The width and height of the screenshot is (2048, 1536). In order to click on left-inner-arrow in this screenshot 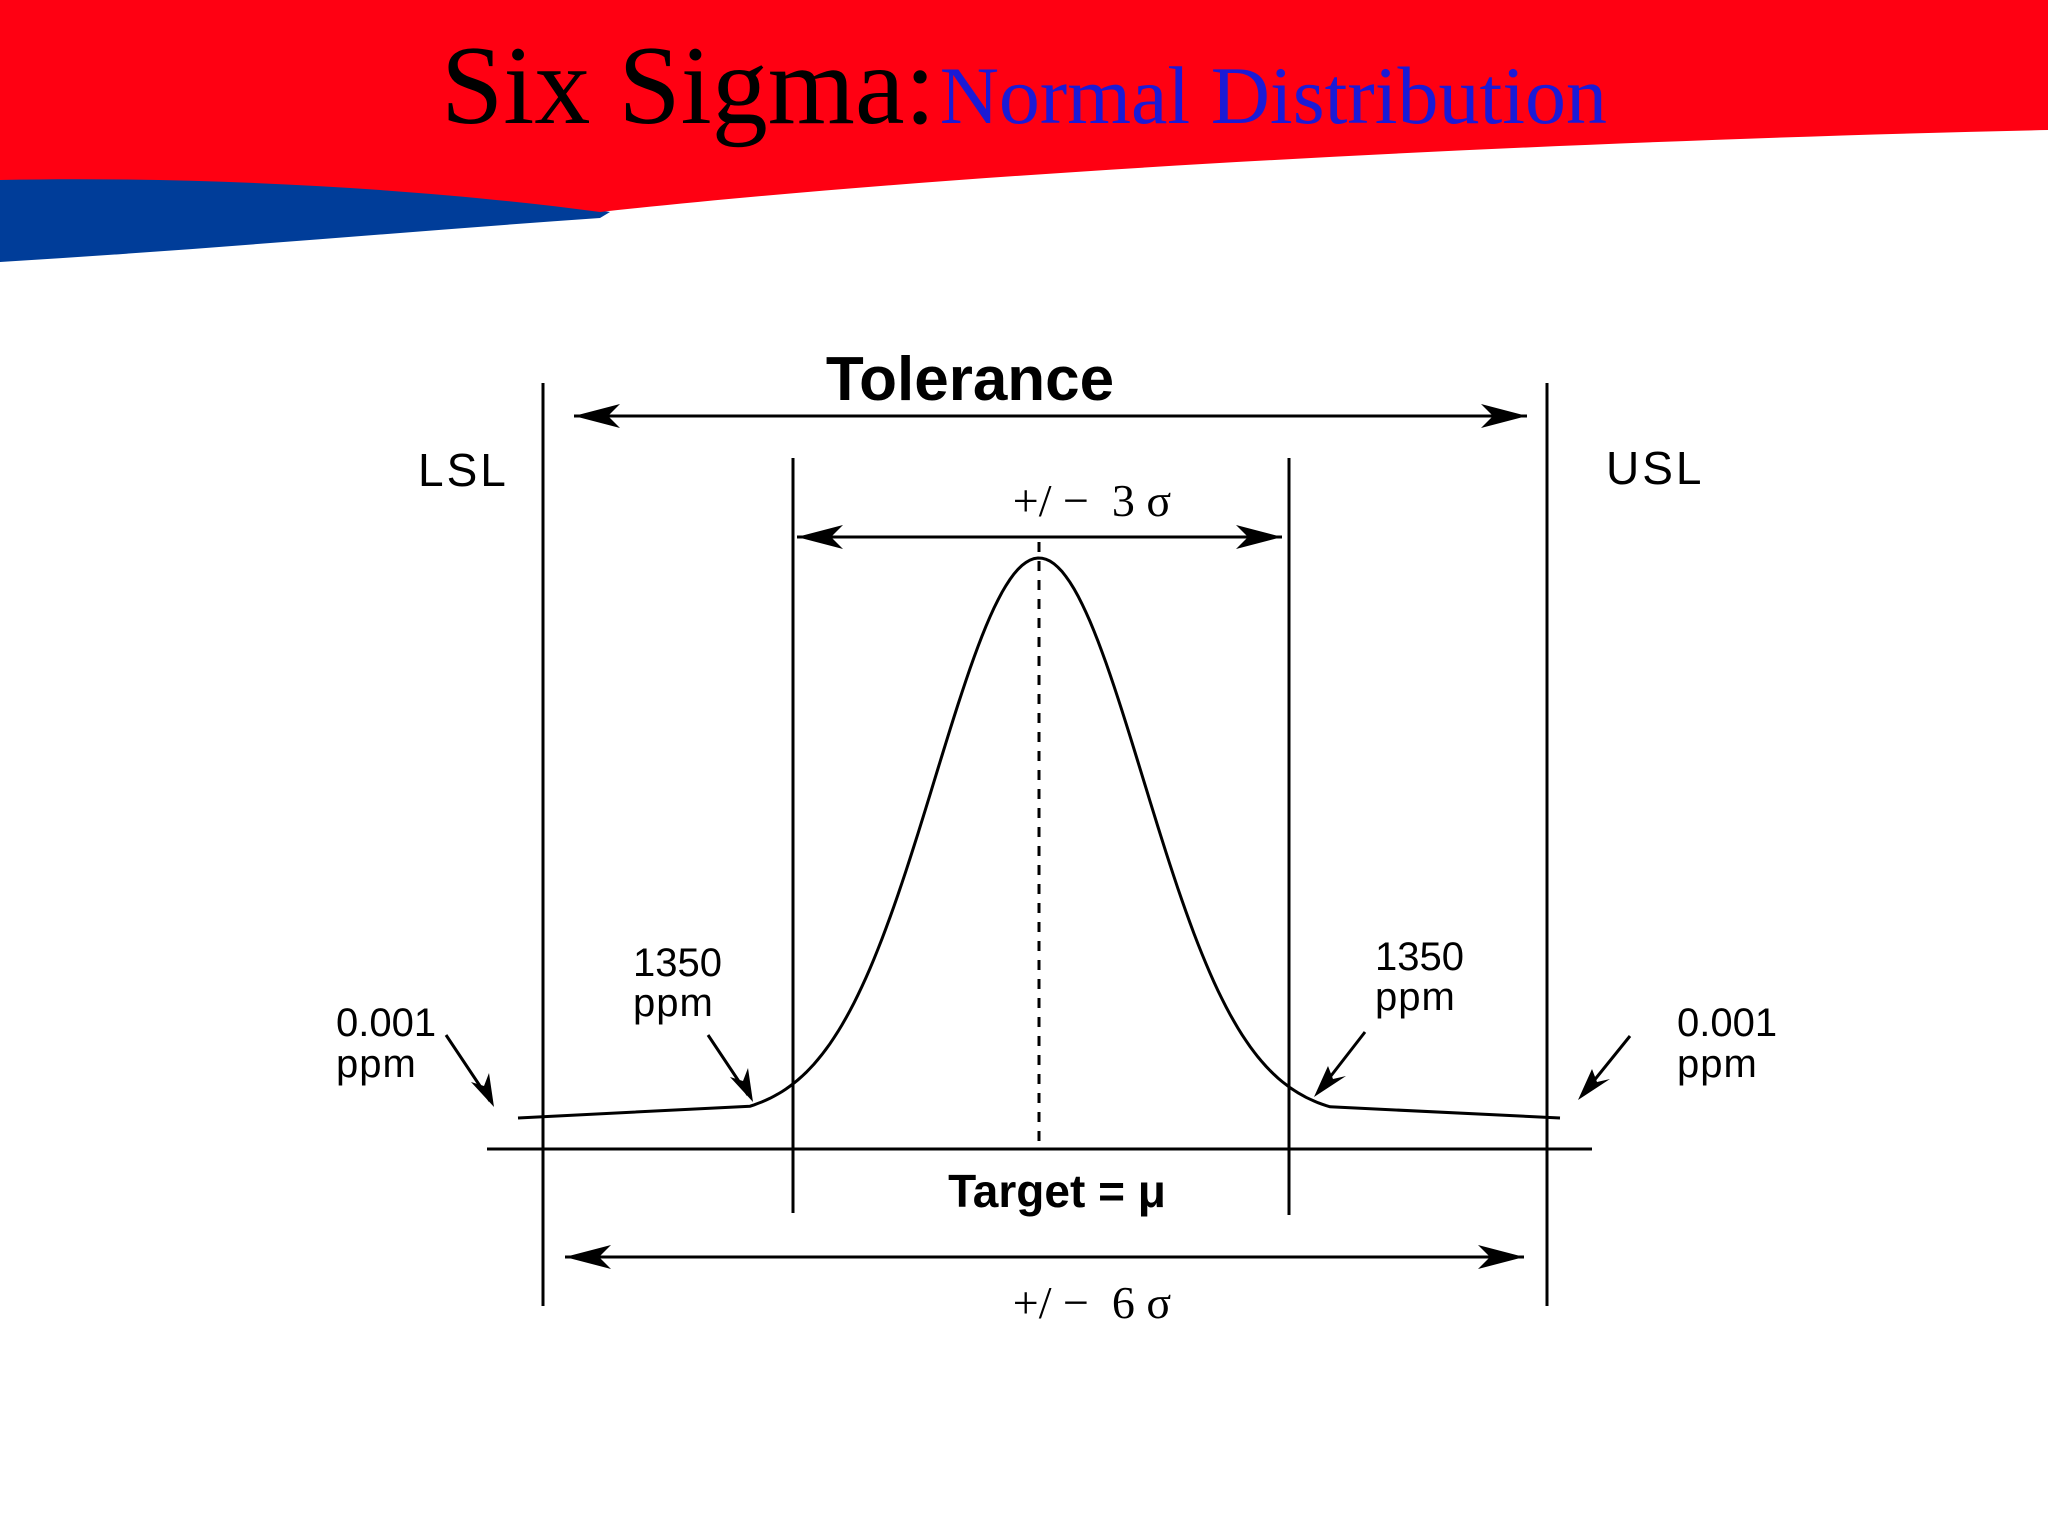, I will do `click(729, 1068)`.